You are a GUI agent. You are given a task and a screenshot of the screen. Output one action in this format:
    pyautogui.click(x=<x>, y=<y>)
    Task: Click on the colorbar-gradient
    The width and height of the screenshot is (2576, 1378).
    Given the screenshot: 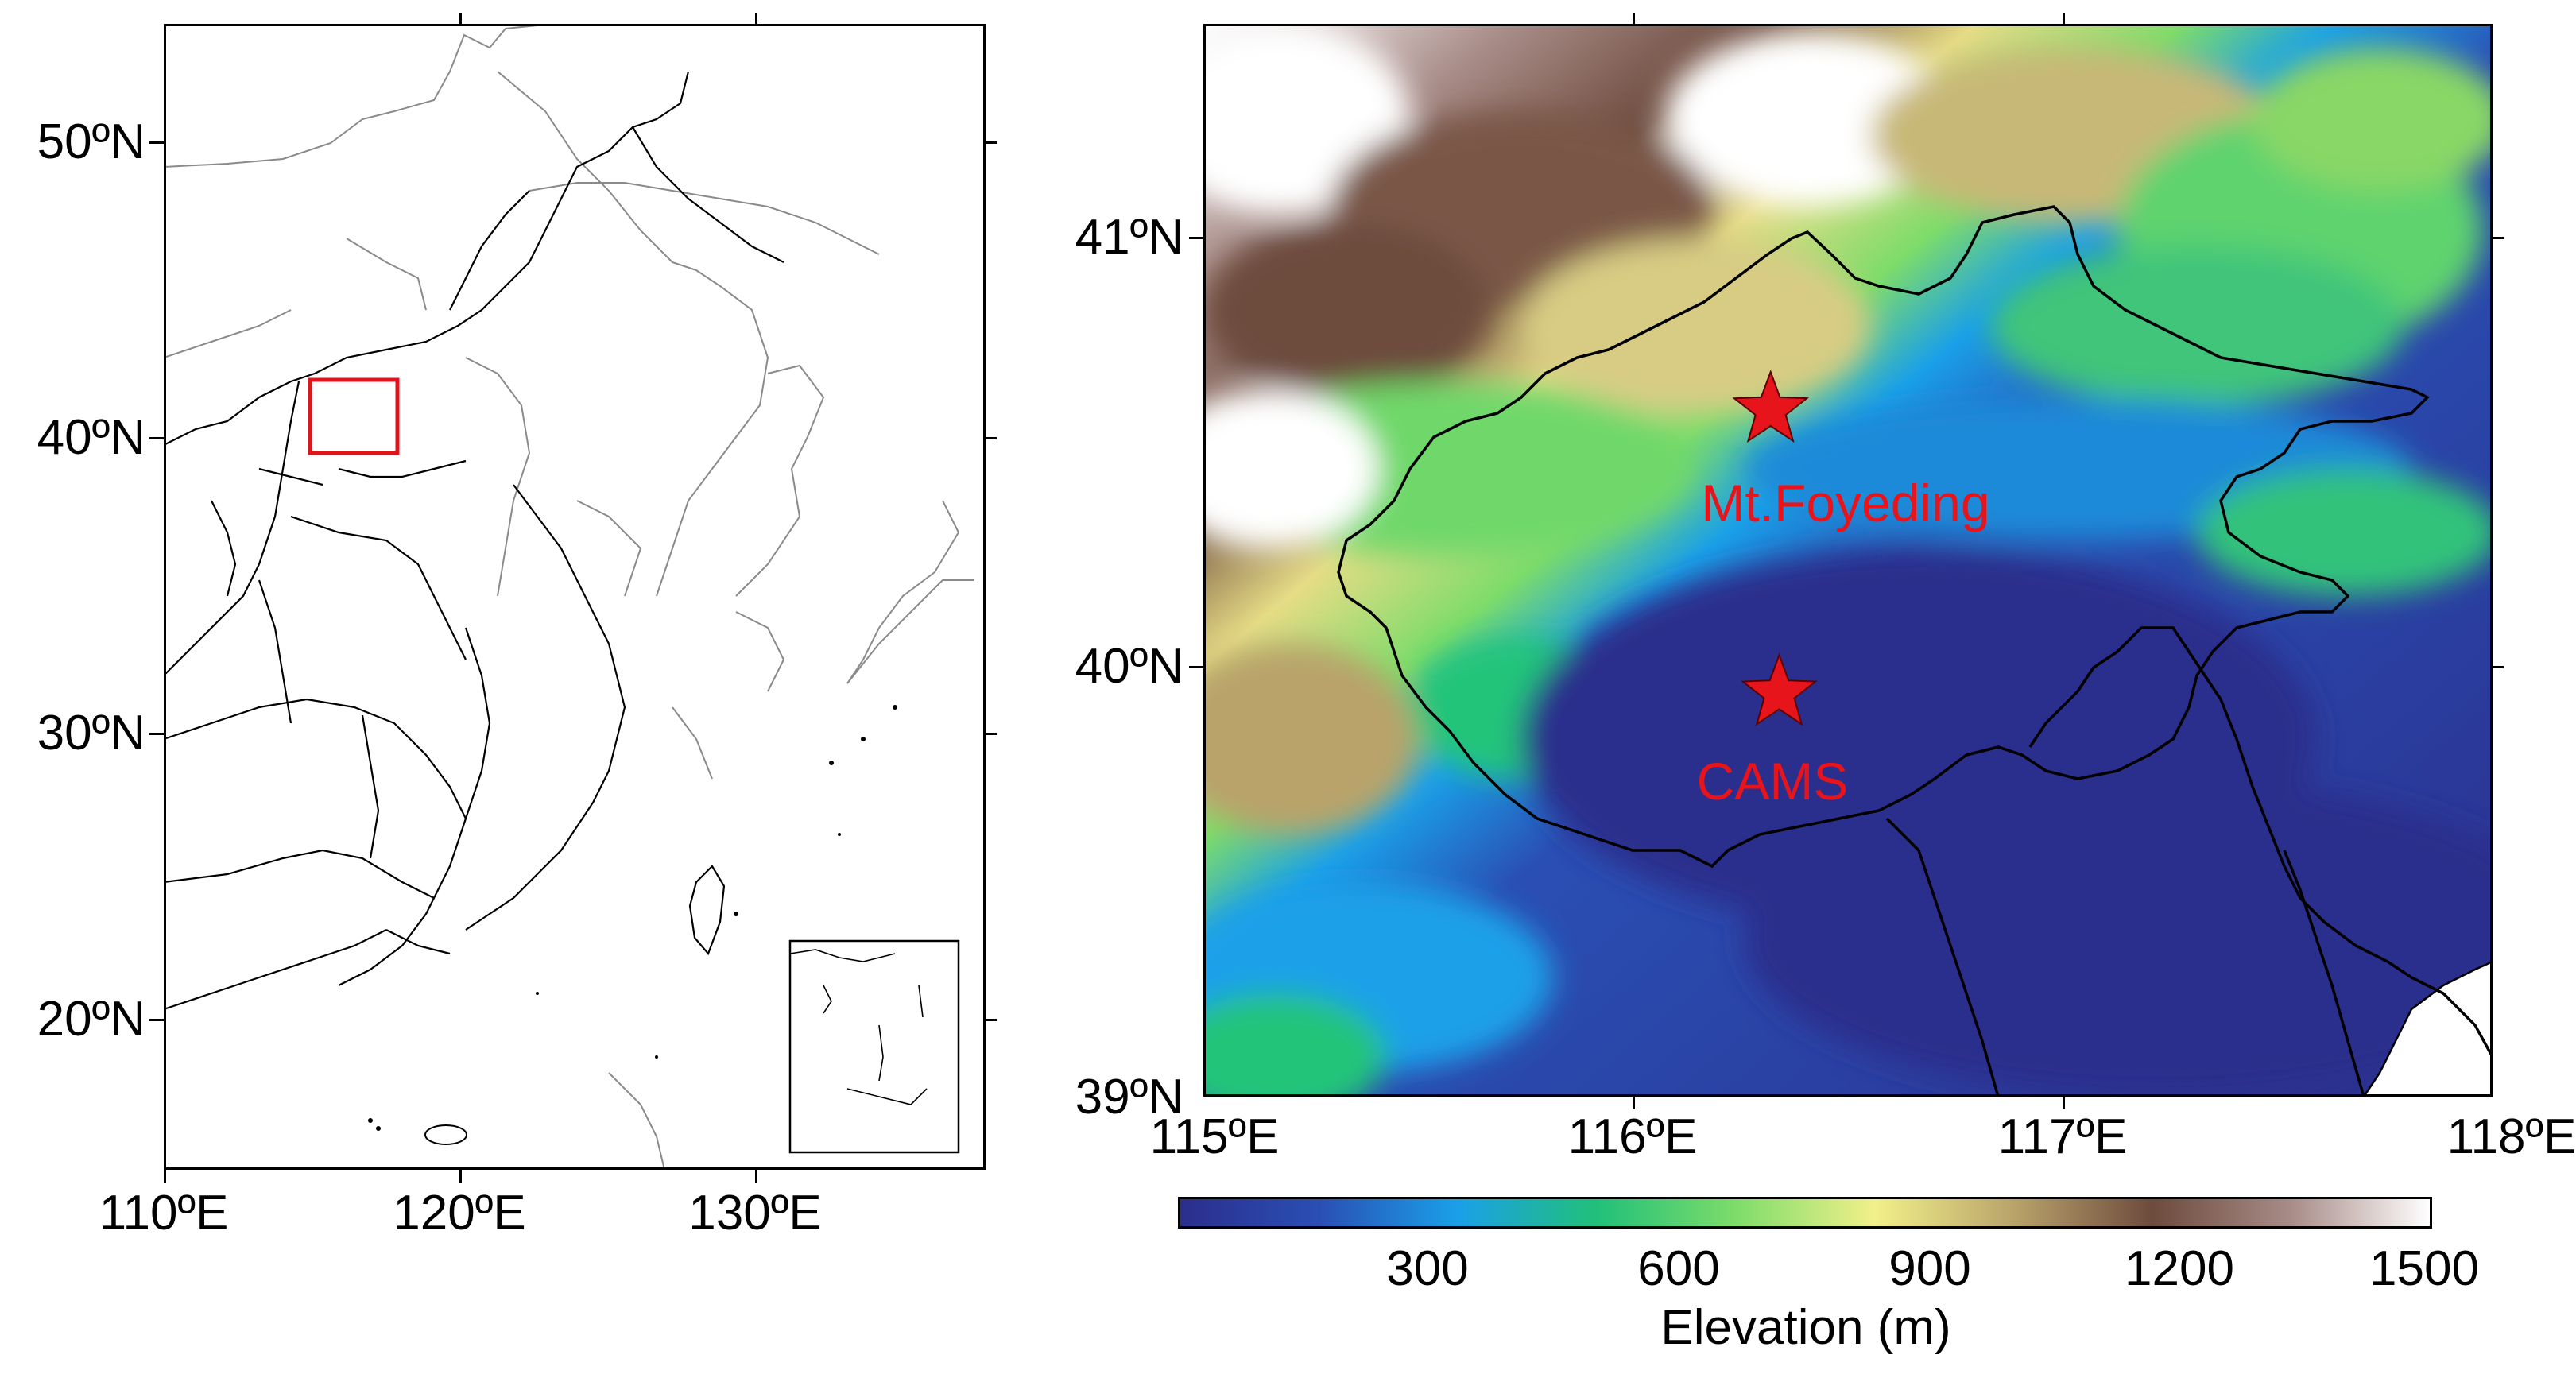 What is the action you would take?
    pyautogui.click(x=1805, y=1213)
    